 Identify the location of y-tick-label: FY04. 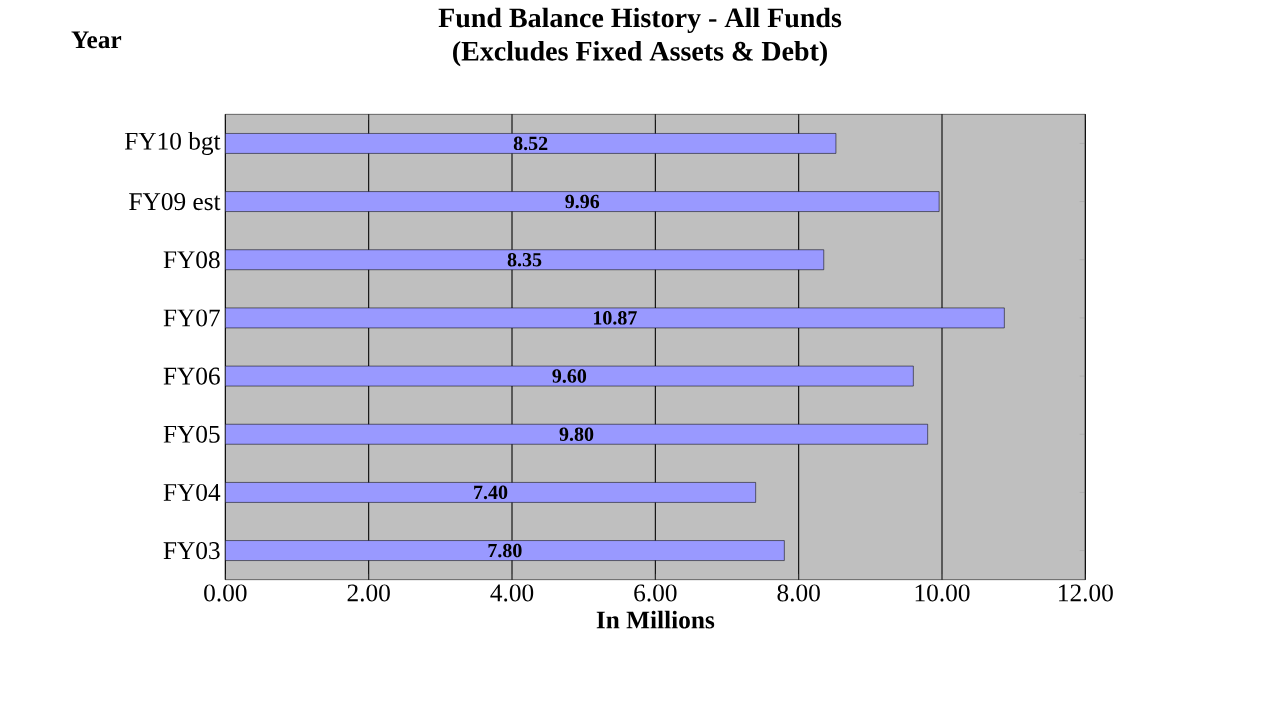
(192, 492).